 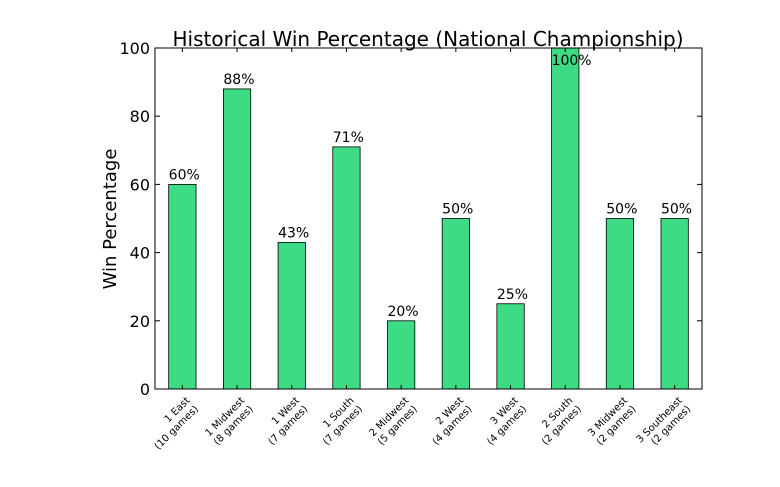 I want to click on y-tick-label: 80, so click(x=140, y=116).